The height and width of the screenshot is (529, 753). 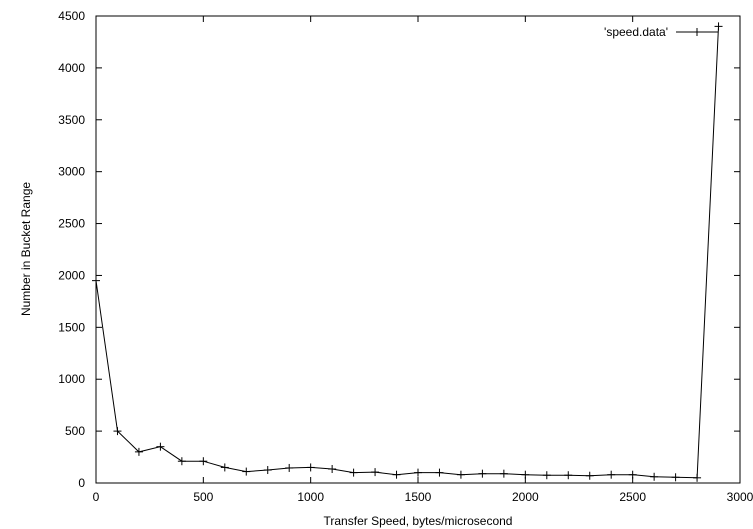 What do you see at coordinates (740, 497) in the screenshot?
I see `x-tick-label: 3000` at bounding box center [740, 497].